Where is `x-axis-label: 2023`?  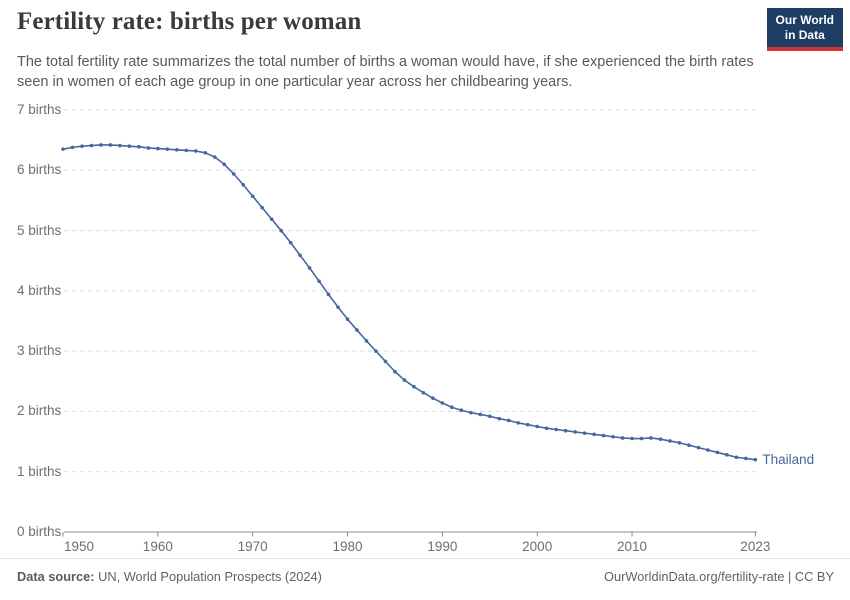 x-axis-label: 2023 is located at coordinates (755, 546).